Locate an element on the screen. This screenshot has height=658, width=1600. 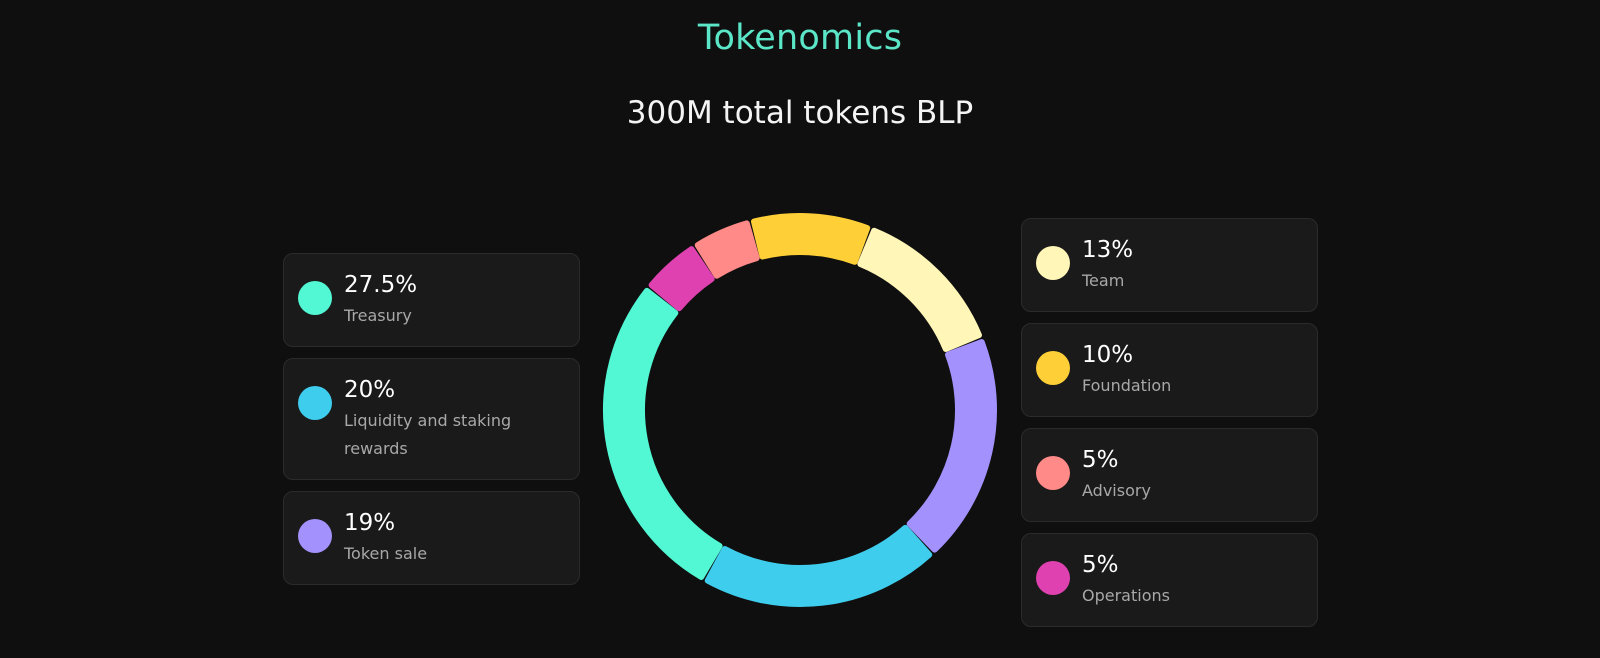
legend-card-advisory: 5% Advisory is located at coordinates (1169, 475).